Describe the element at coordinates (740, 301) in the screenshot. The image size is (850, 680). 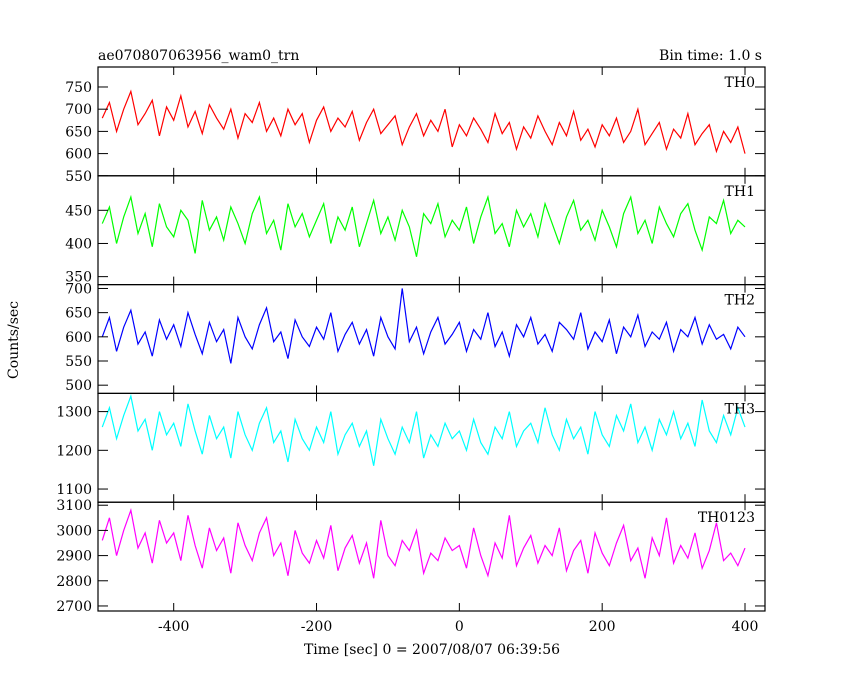
I see `panel-name: TH2` at that location.